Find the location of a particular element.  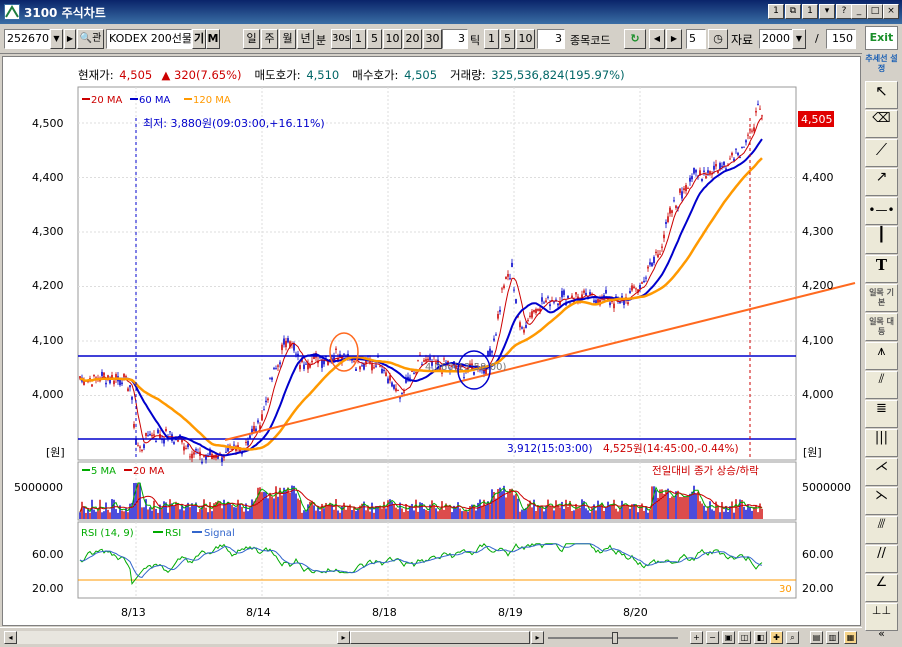

parallel-line-icon: ≣ is located at coordinates (881, 414).